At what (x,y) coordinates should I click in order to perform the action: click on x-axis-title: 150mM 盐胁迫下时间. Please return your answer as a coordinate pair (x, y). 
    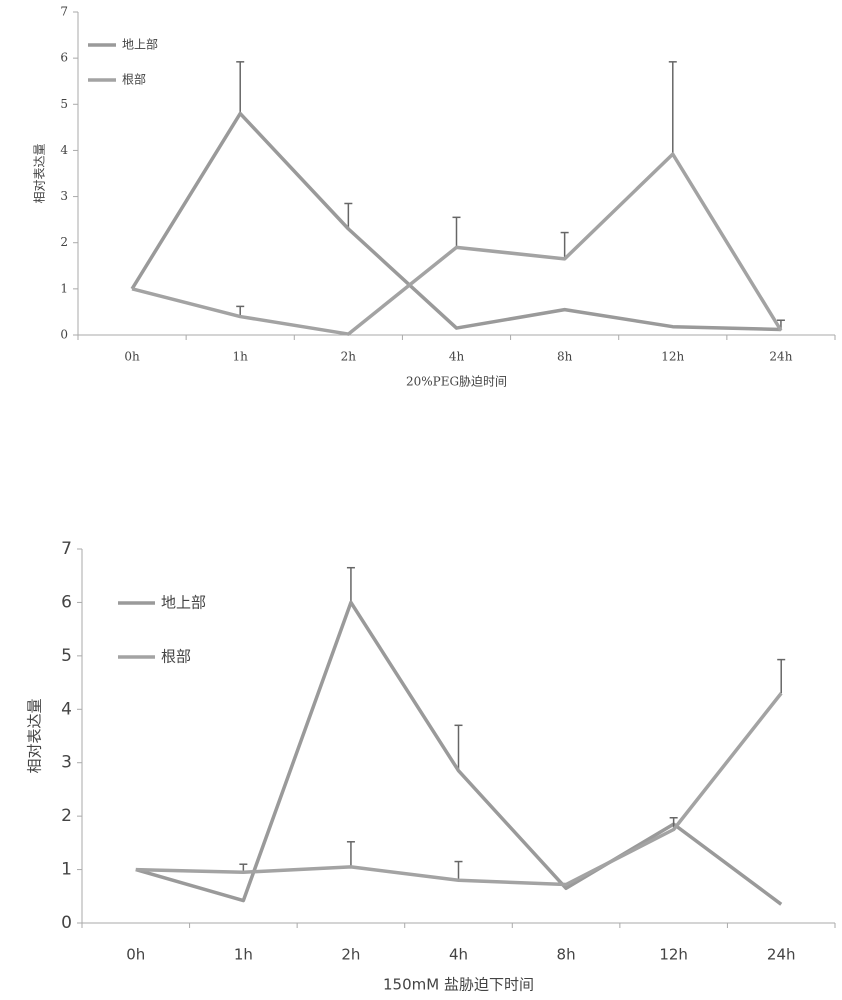
    Looking at the image, I should click on (458, 985).